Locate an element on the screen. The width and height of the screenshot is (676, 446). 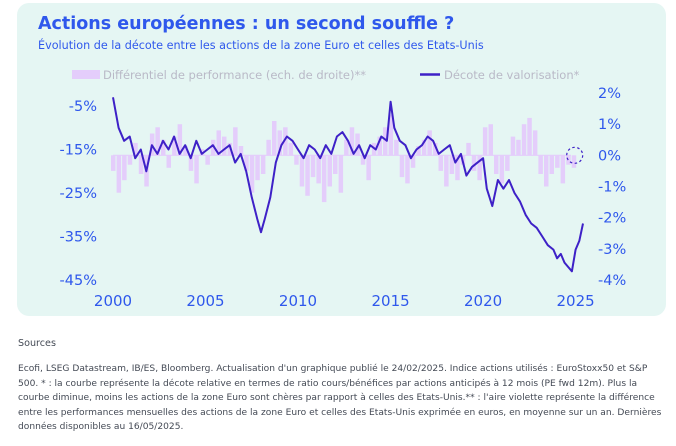
y-left-tick-label: -35% is located at coordinates (78, 238).